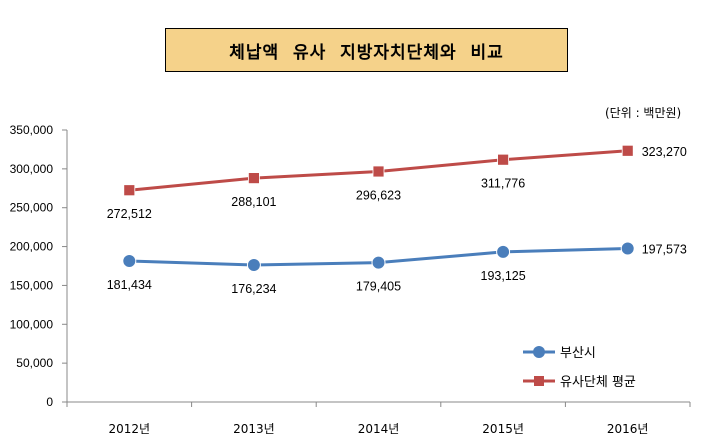 The image size is (715, 443). What do you see at coordinates (32, 208) in the screenshot?
I see `y-tick-label: 250,000` at bounding box center [32, 208].